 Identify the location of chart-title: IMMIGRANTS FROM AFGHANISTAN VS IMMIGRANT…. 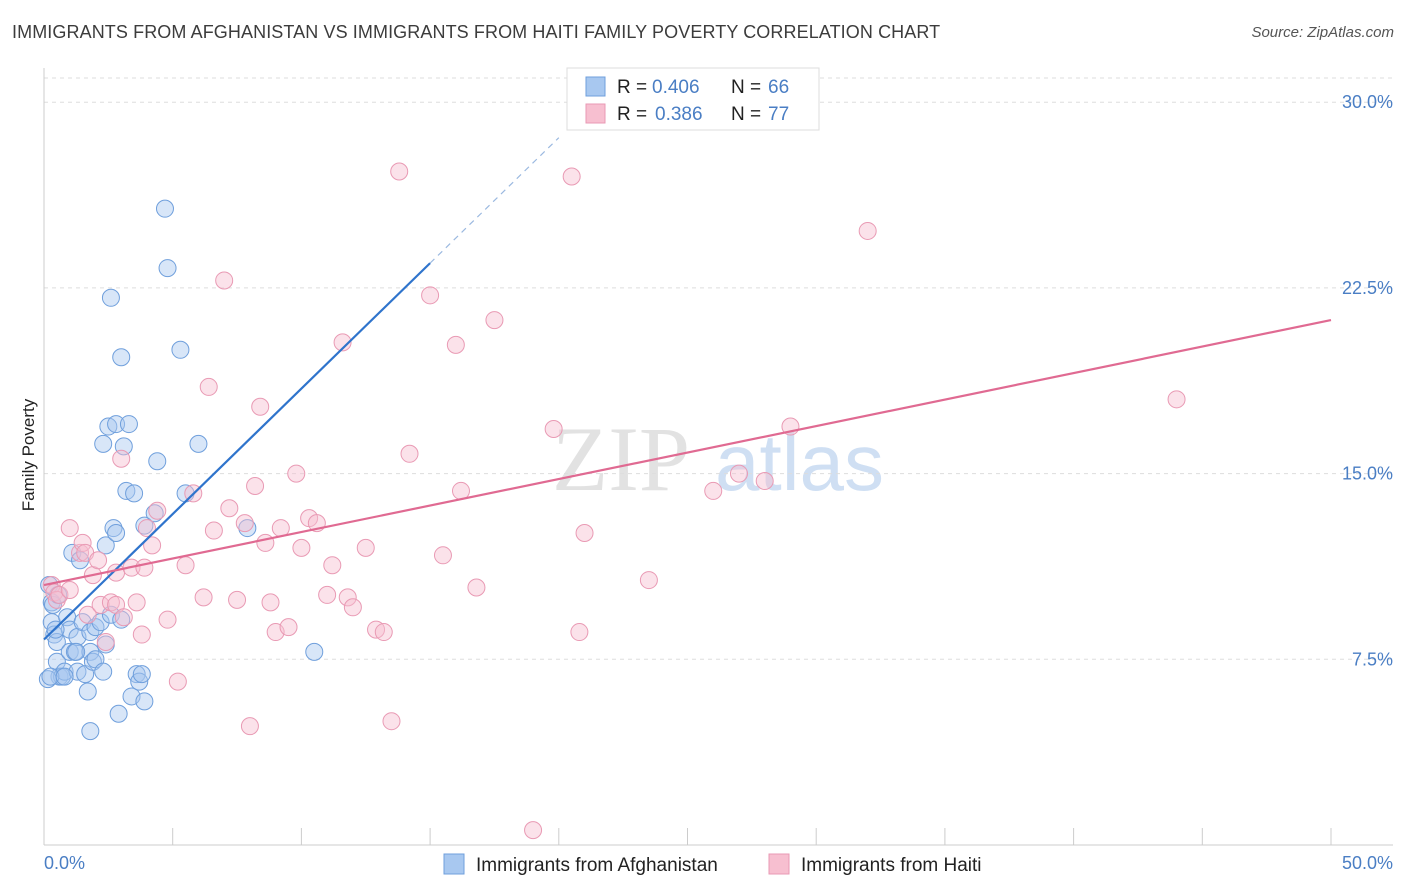
(476, 32).